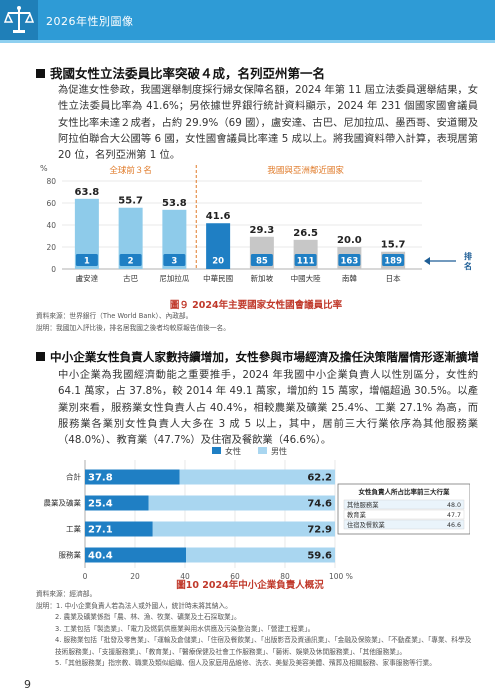 The width and height of the screenshot is (495, 700). What do you see at coordinates (256, 305) in the screenshot?
I see `chart1-caption: 圖９ 2024年主要國家女性國會議員比率` at bounding box center [256, 305].